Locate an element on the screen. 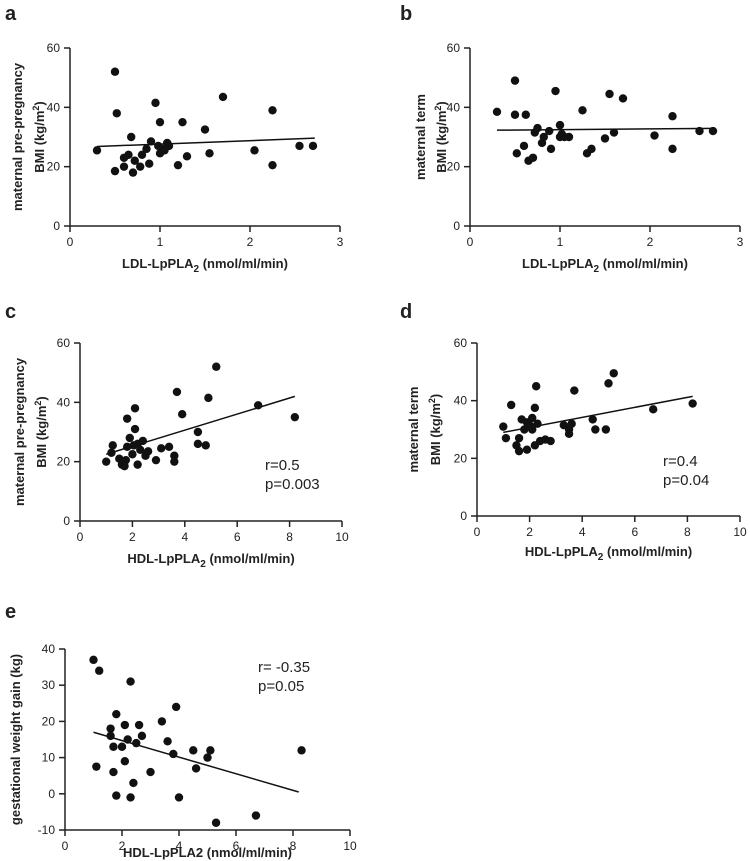 Image resolution: width=750 pixels, height=861 pixels. x-tick-label-b: 2 is located at coordinates (650, 242).